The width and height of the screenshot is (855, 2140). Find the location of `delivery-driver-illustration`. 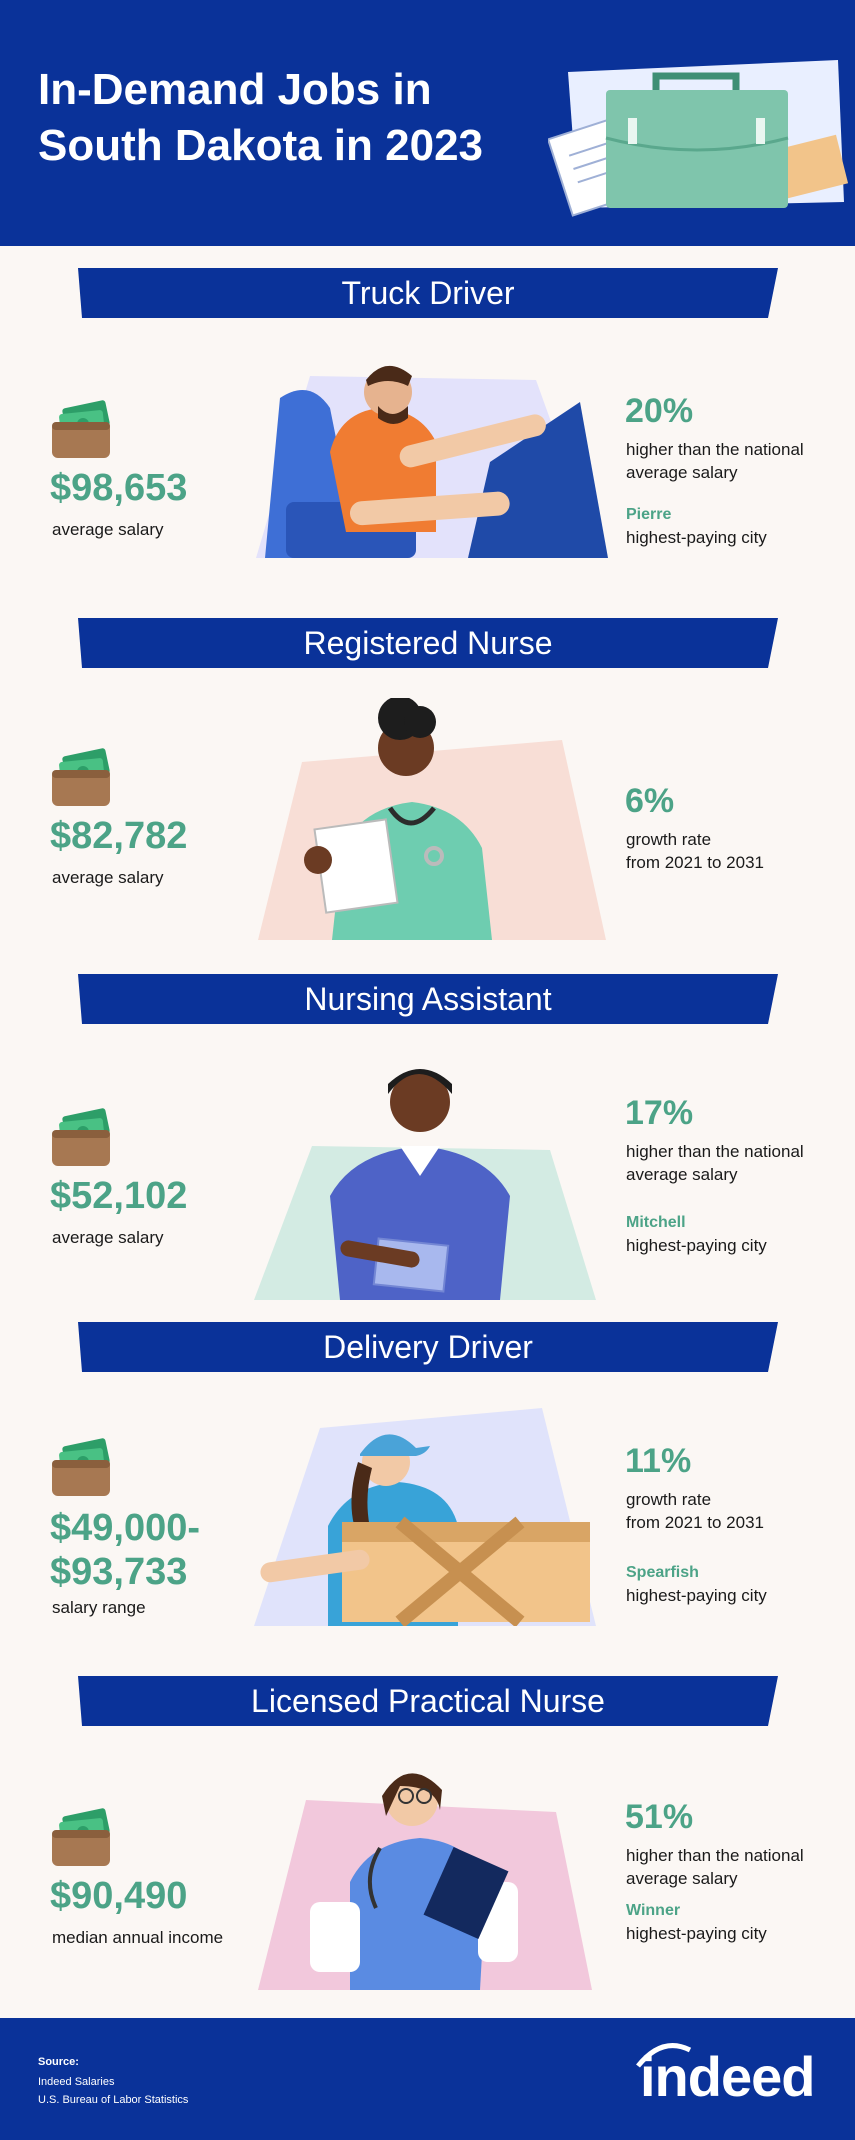

delivery-driver-illustration is located at coordinates (425, 1517).